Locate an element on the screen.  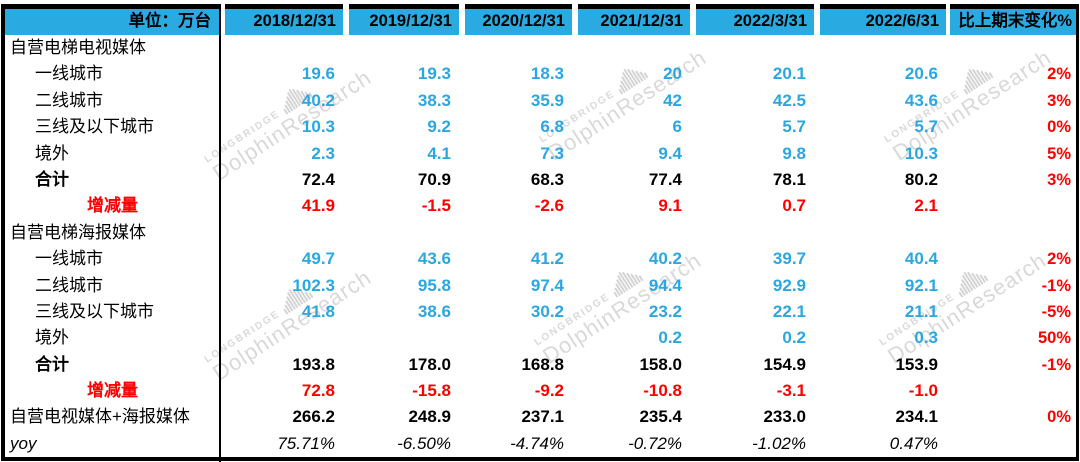
unit-header-cell: 单位：万台 is located at coordinates (112, 19).